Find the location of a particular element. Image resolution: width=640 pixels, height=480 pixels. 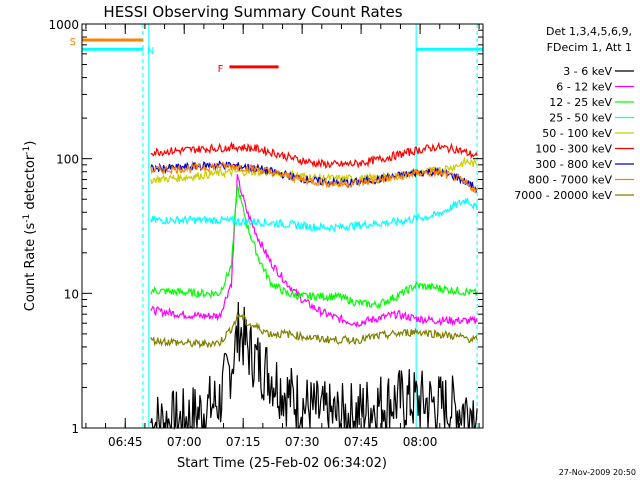

legend-header-line: FDecim 1, Att 1 is located at coordinates (589, 47).